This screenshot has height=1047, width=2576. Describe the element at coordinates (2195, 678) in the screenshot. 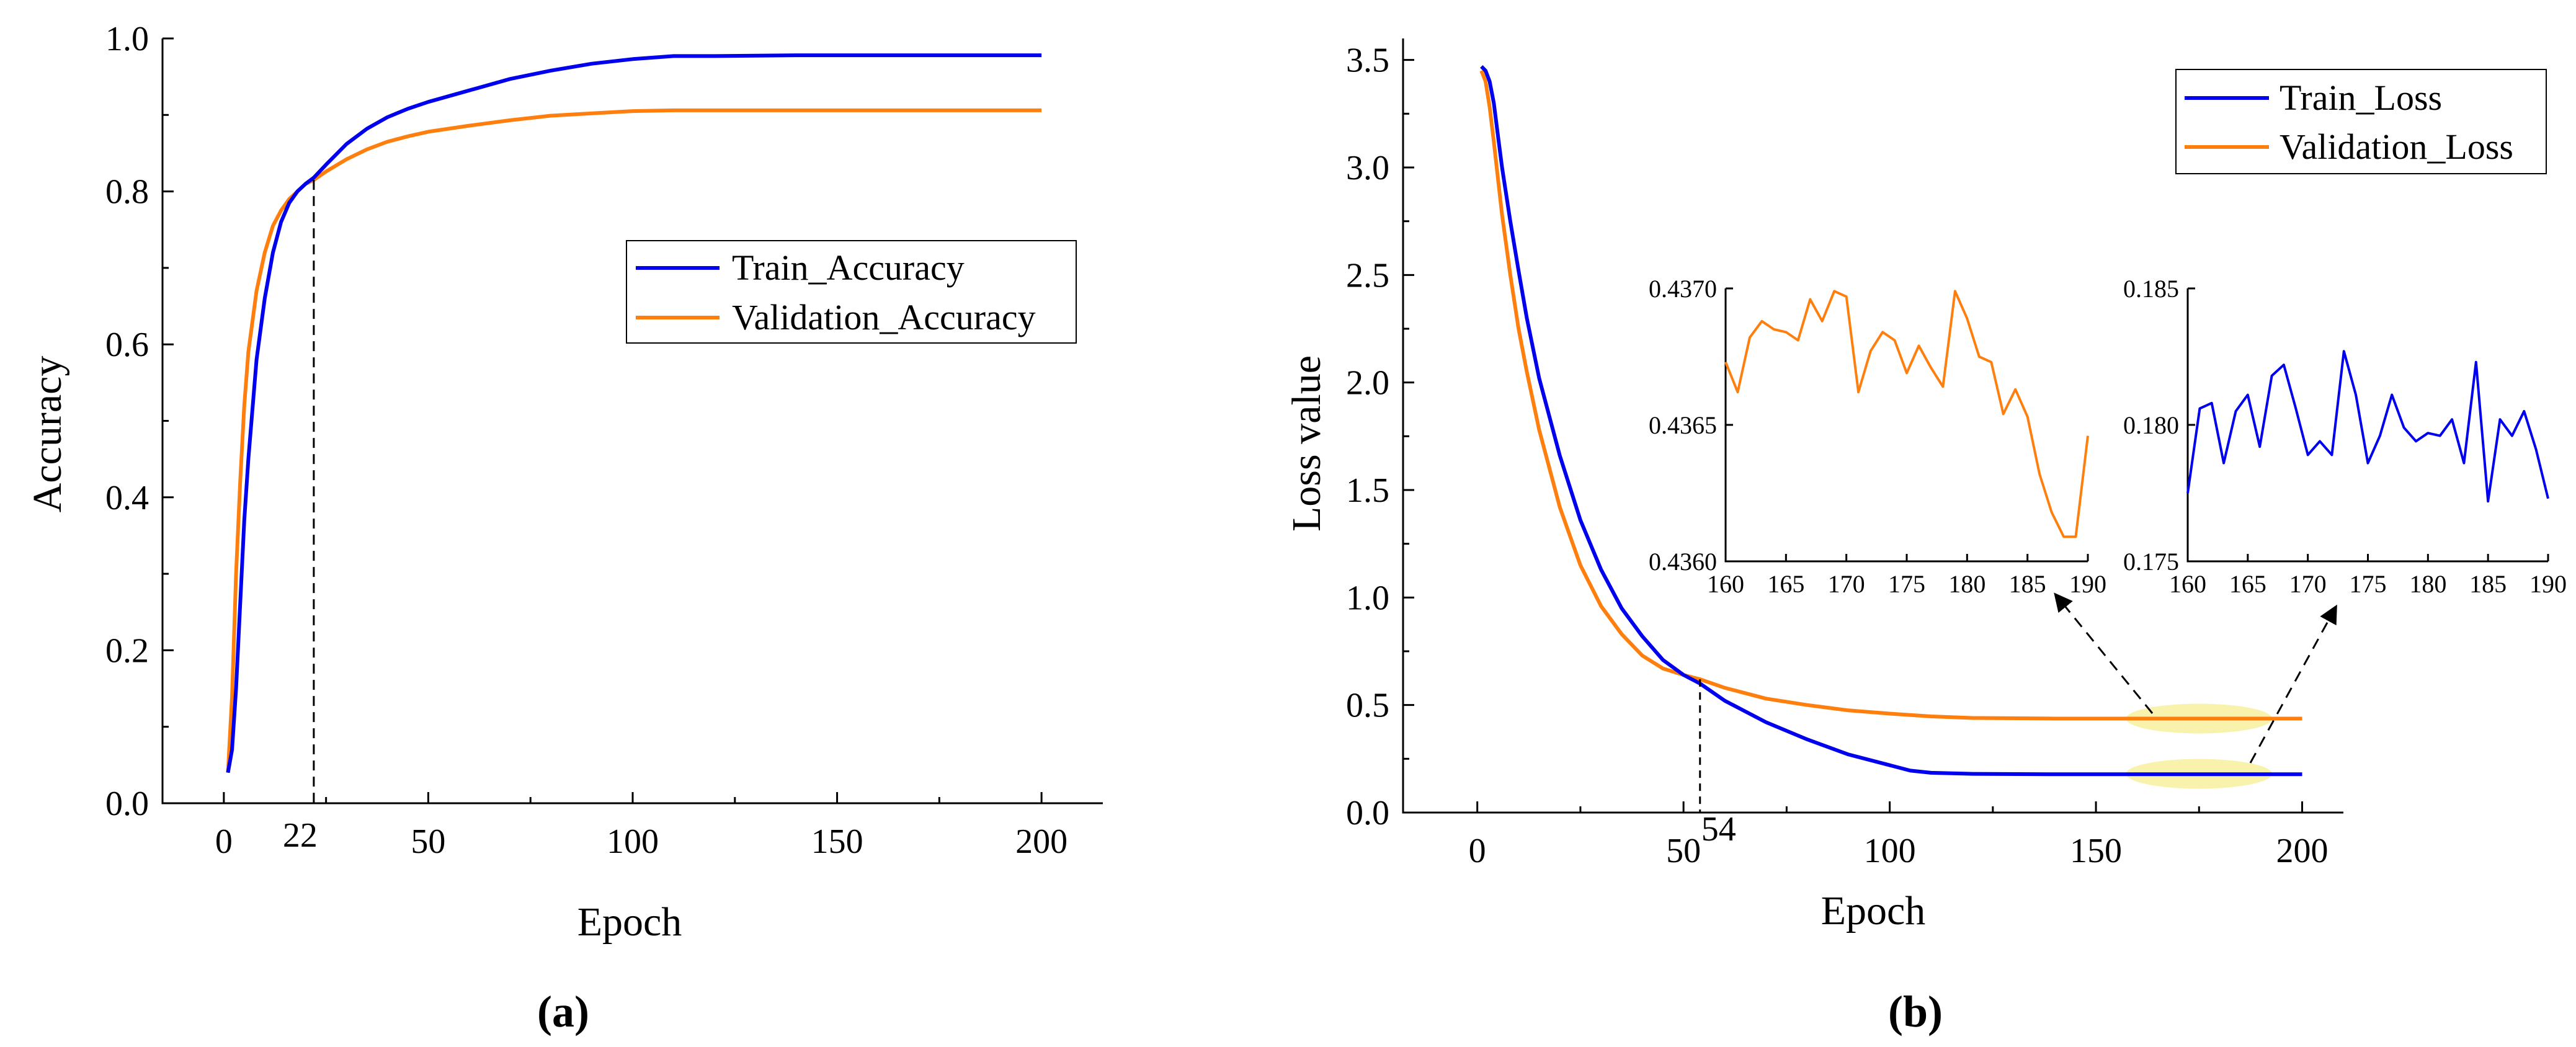

I see `zoom-arrows` at that location.